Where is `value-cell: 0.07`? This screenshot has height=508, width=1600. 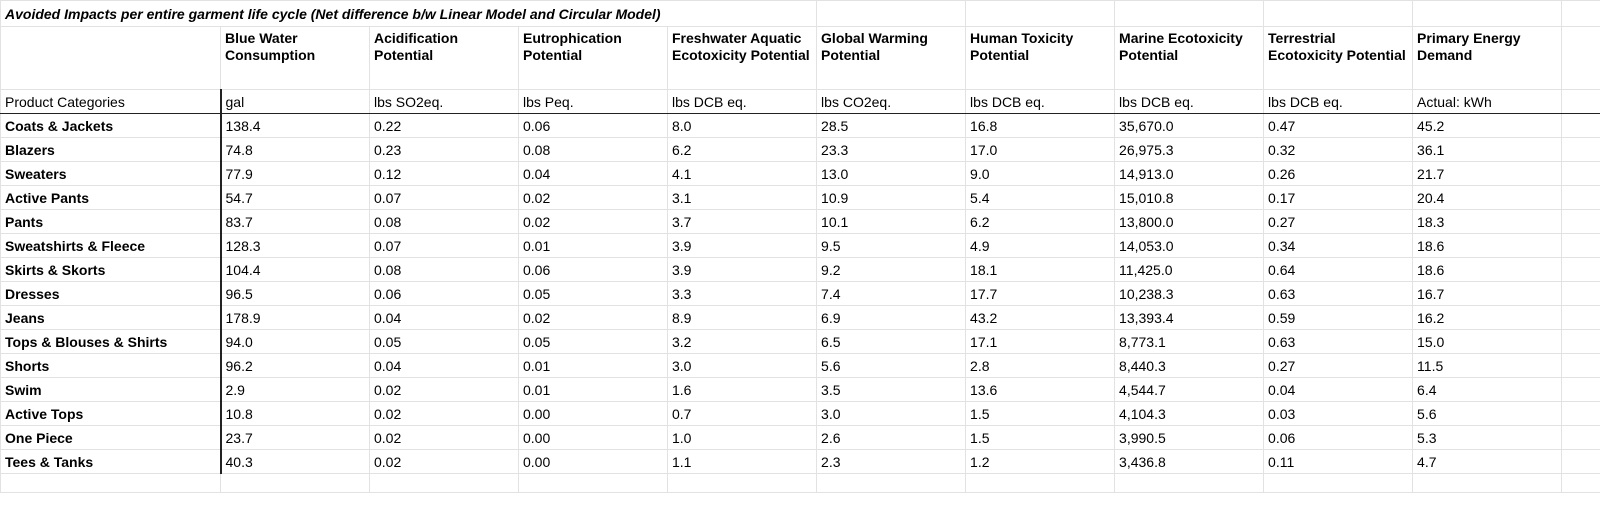 value-cell: 0.07 is located at coordinates (444, 197).